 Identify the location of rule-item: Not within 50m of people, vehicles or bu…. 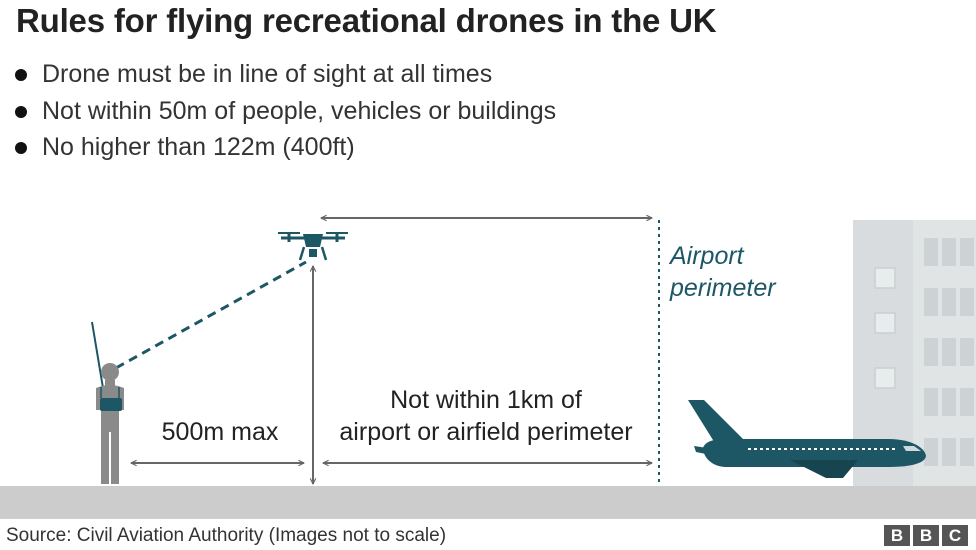
(285, 115).